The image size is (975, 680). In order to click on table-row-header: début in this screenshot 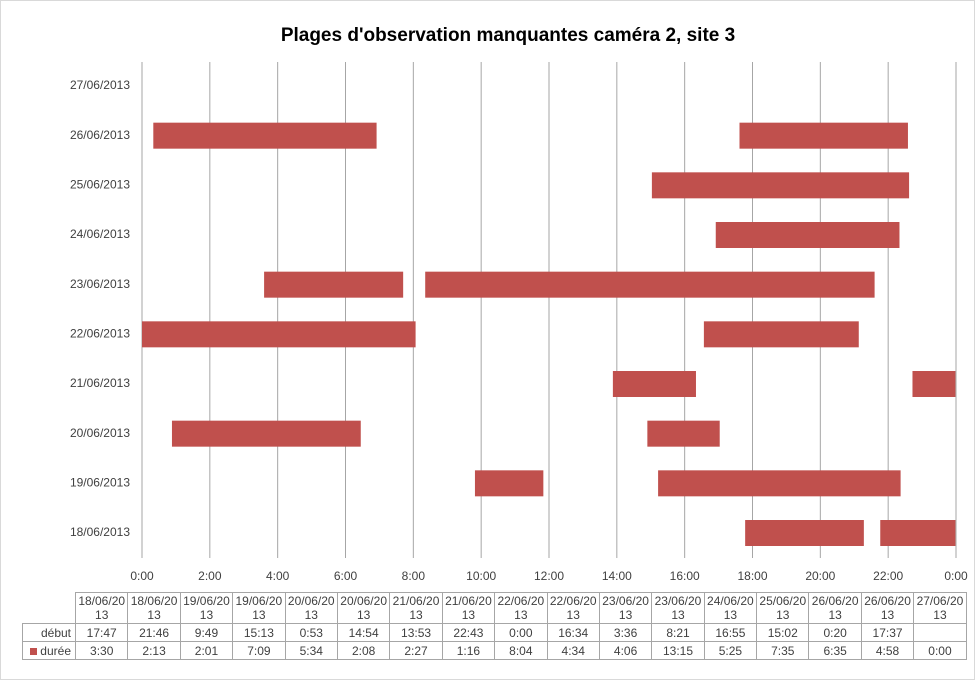, I will do `click(49, 632)`.